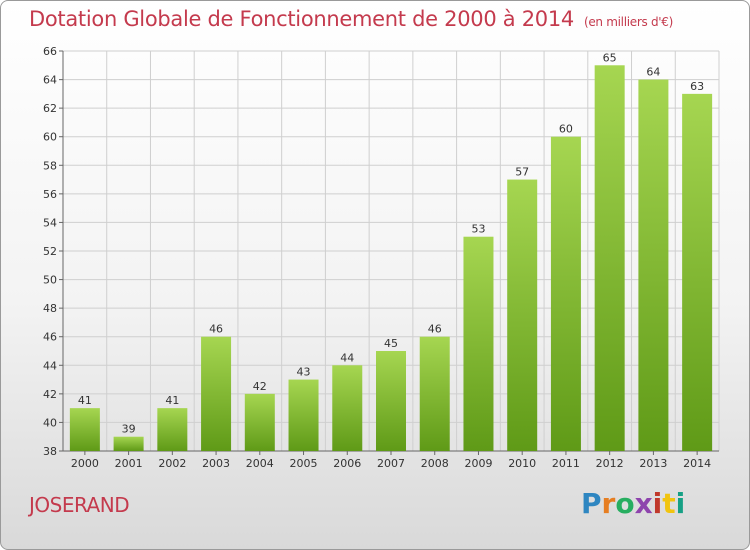  What do you see at coordinates (697, 86) in the screenshot?
I see `data-label-2014: 63` at bounding box center [697, 86].